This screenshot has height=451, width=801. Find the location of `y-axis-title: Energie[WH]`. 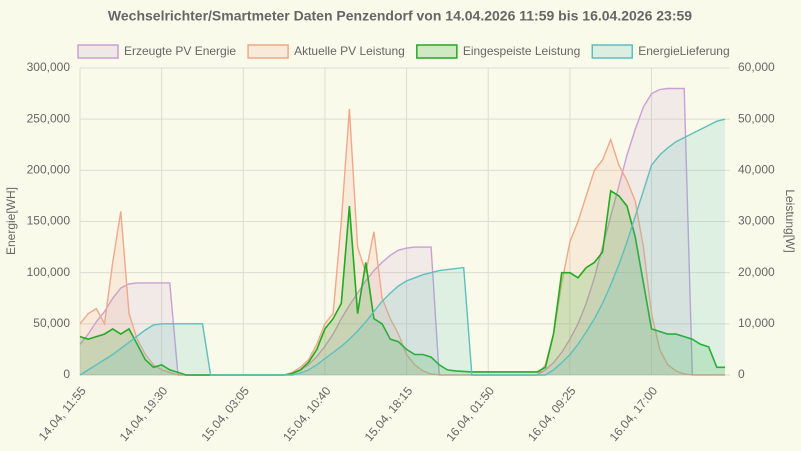

y-axis-title: Energie[WH] is located at coordinates (11, 221).